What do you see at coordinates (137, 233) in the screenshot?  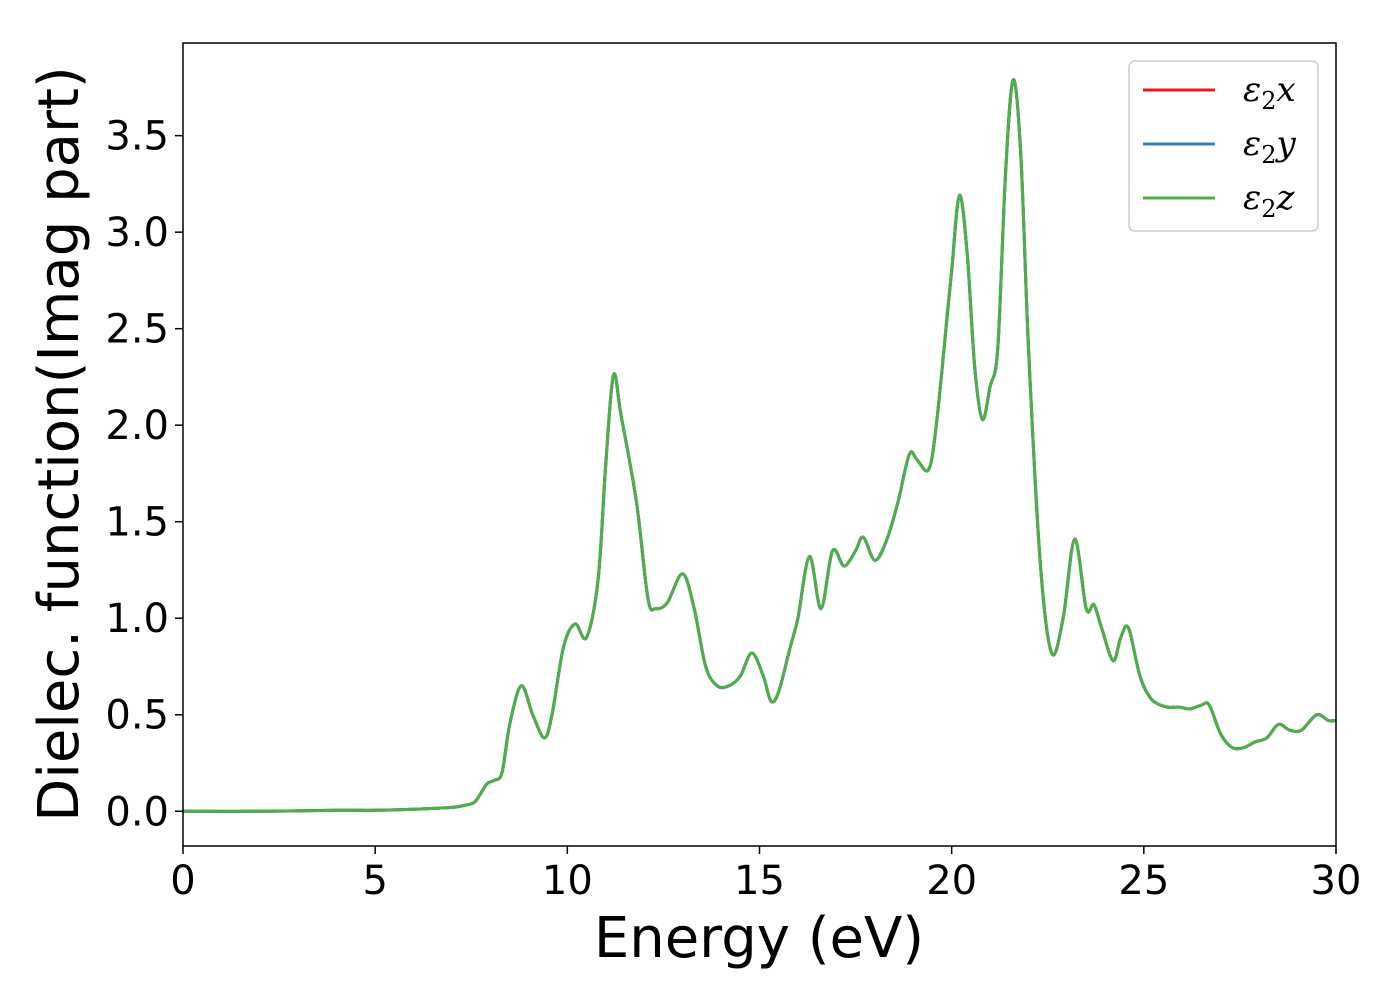 I see `y-tick-label: 3.0` at bounding box center [137, 233].